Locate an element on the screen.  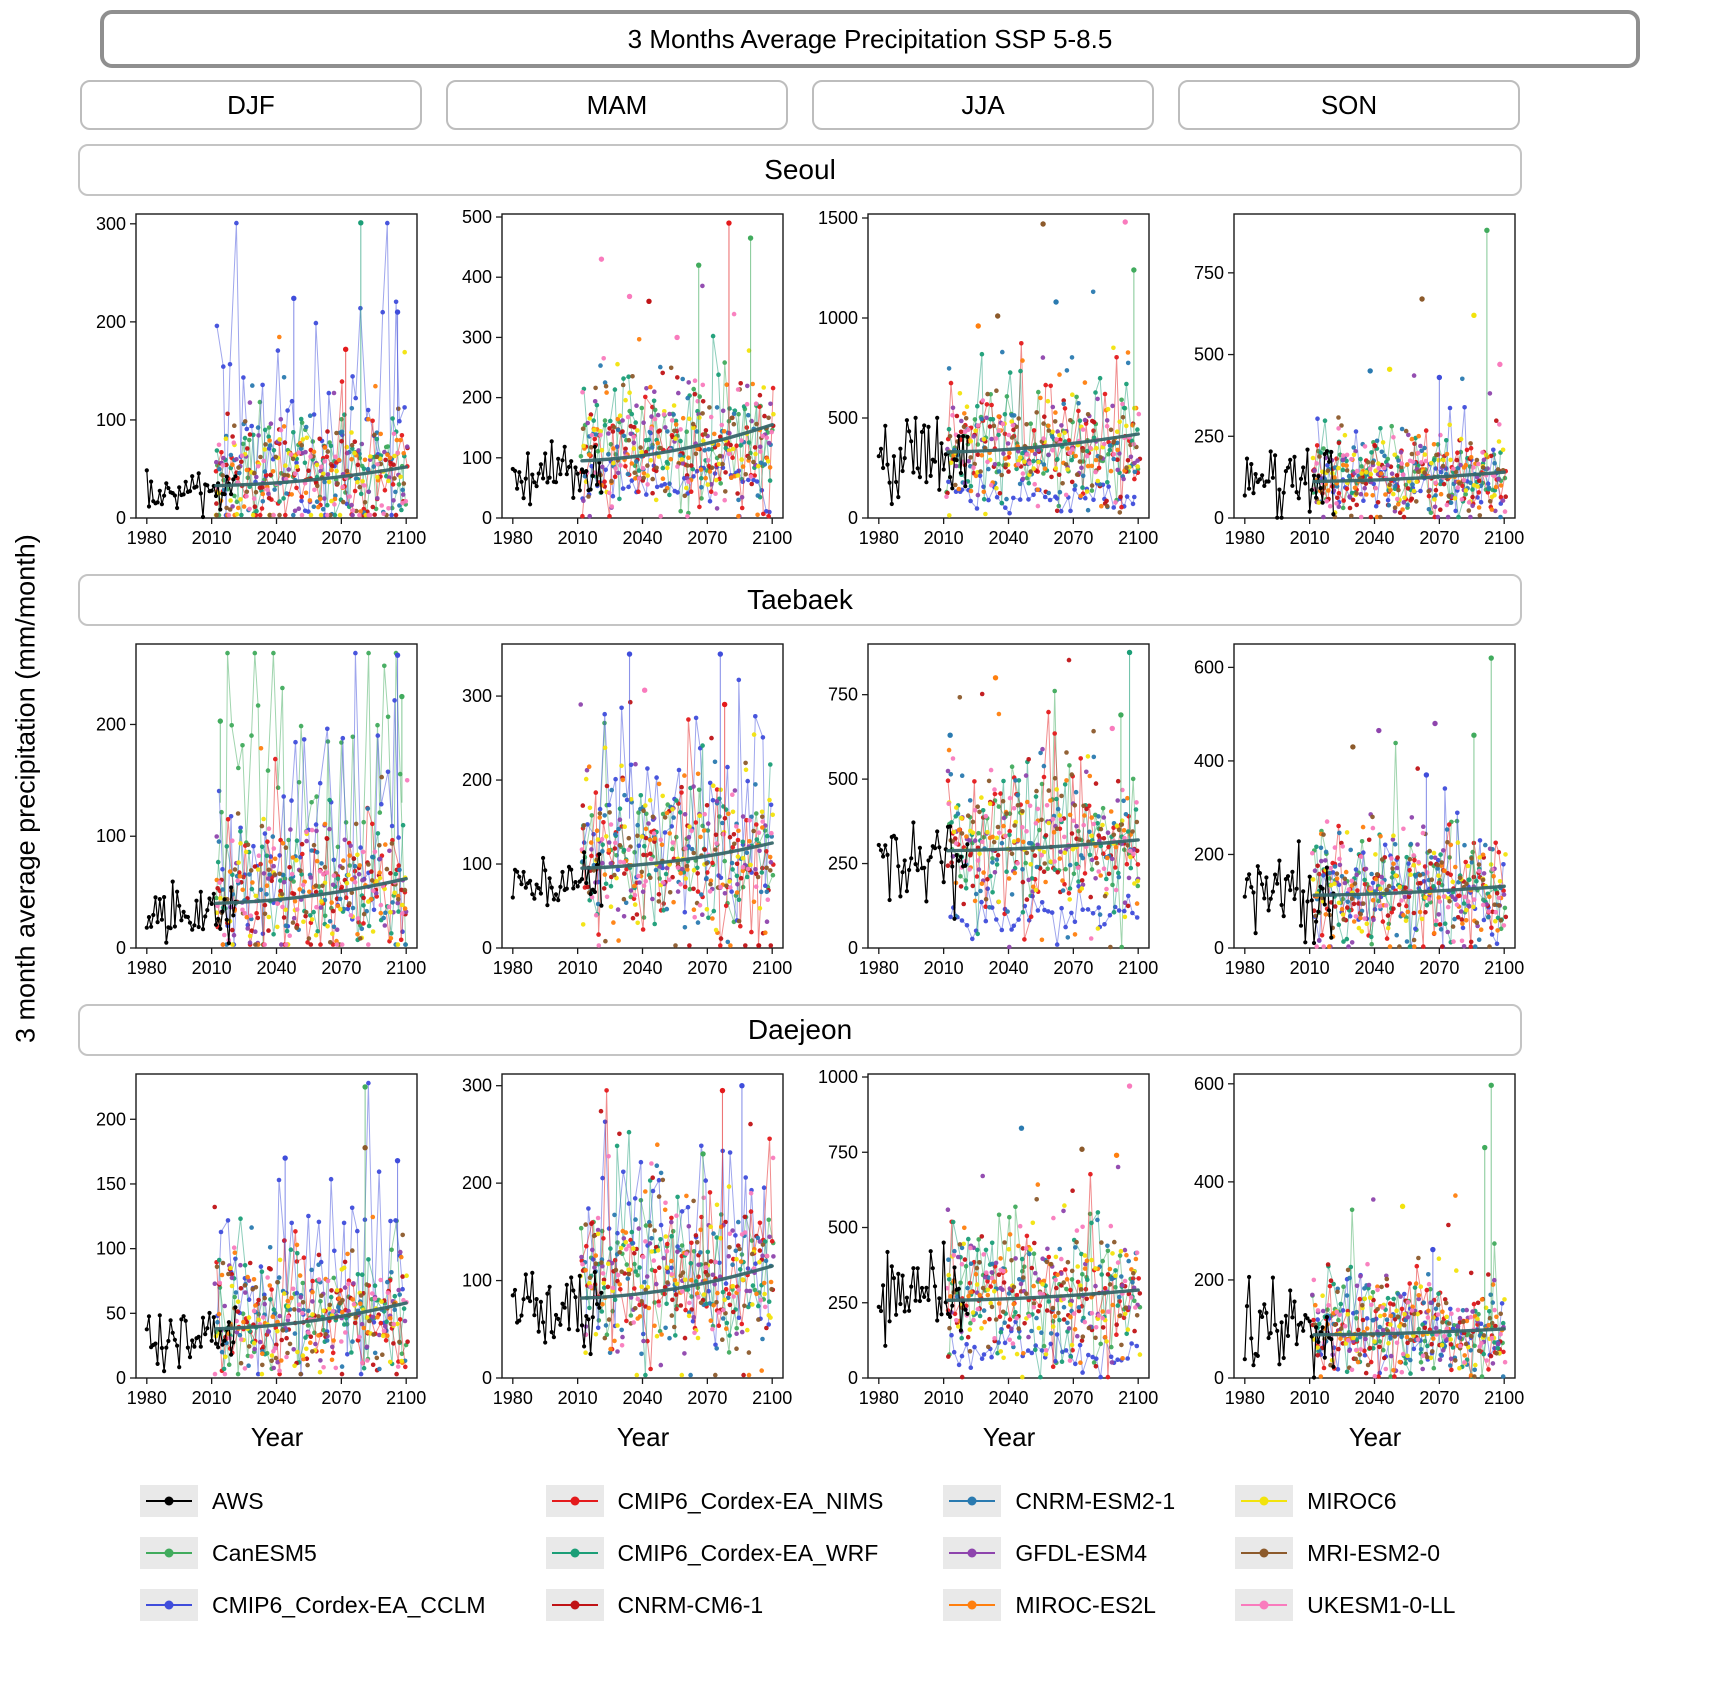
x-axis-label-mam: Year is located at coordinates (617, 1437).